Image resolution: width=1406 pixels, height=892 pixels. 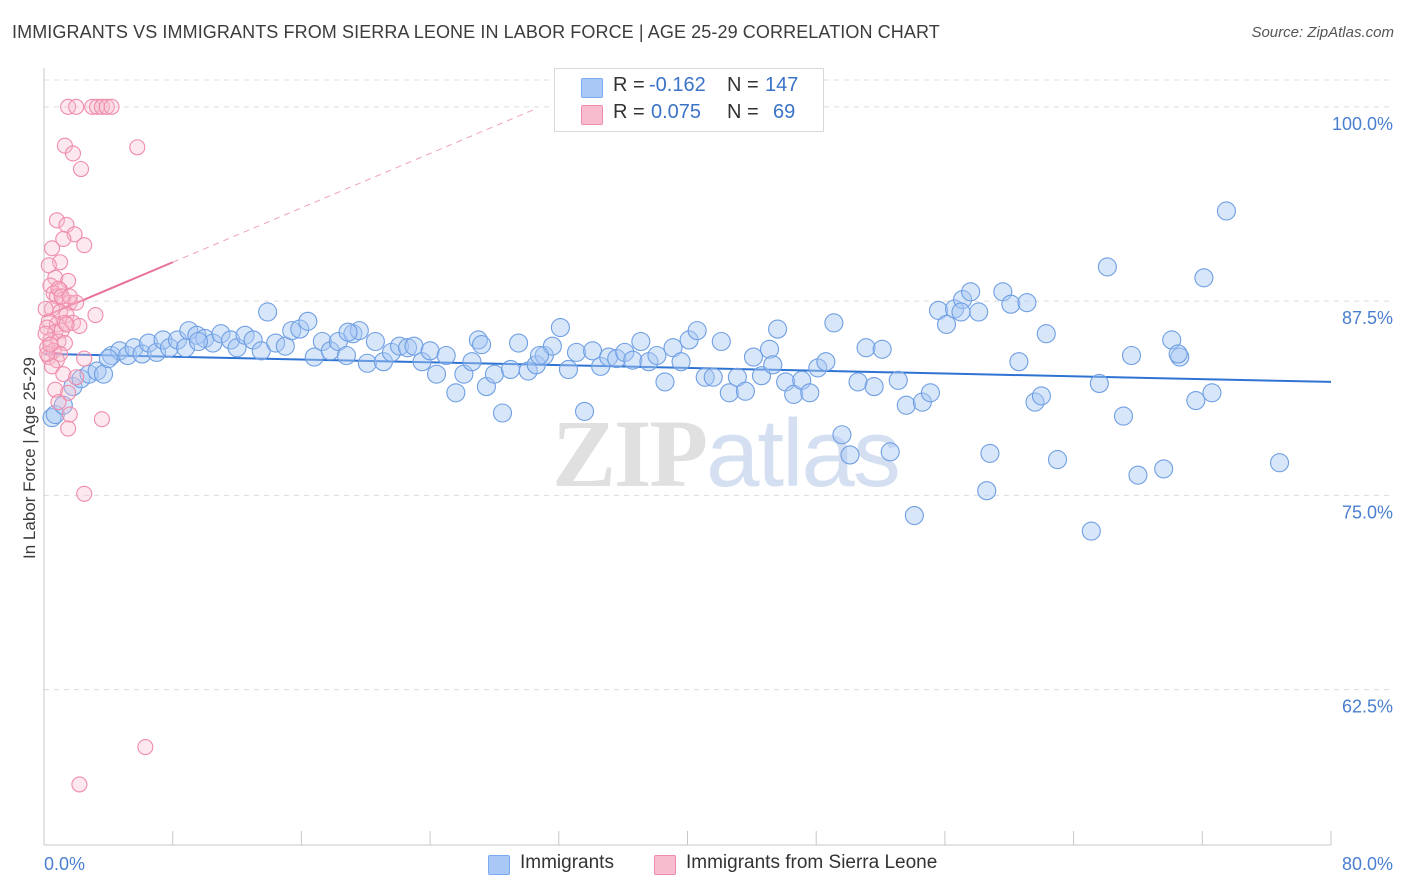 I want to click on bottom-legend-label-sierra-leone: Immigrants from Sierra Leone, so click(x=812, y=862).